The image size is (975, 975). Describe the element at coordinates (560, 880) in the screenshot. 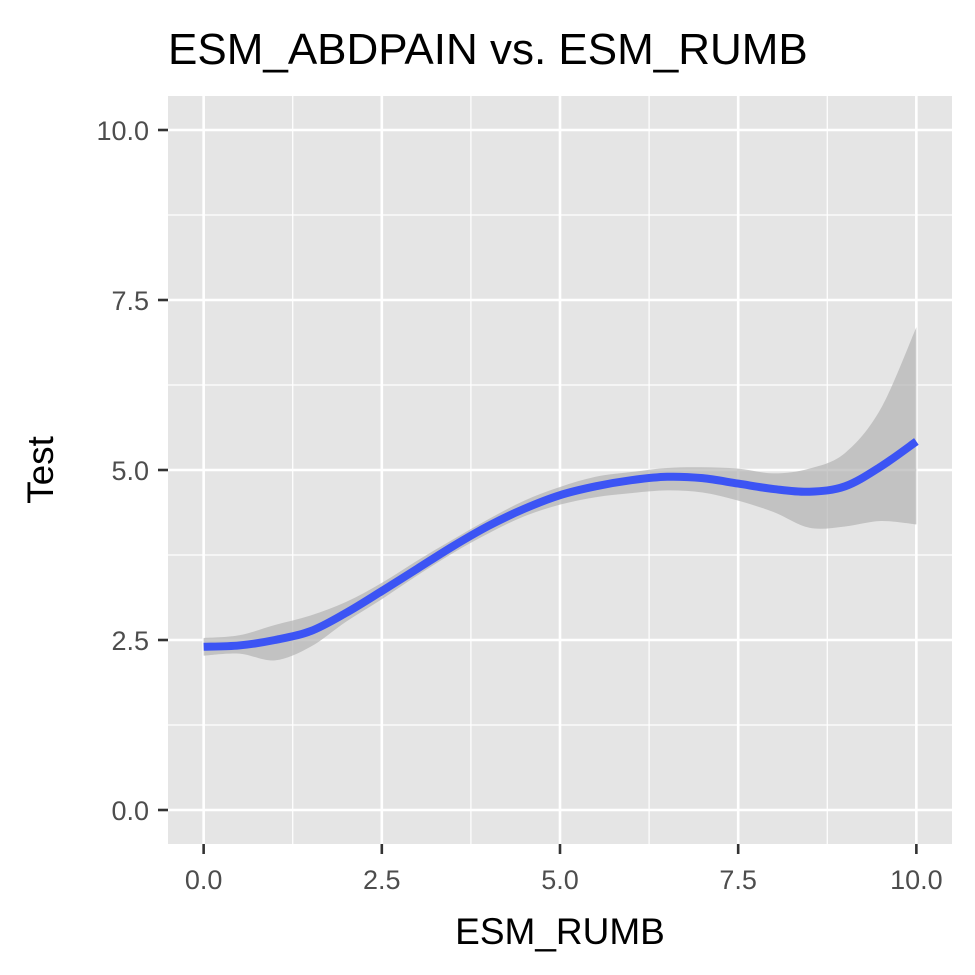

I see `x-tick-label: 5.0` at that location.